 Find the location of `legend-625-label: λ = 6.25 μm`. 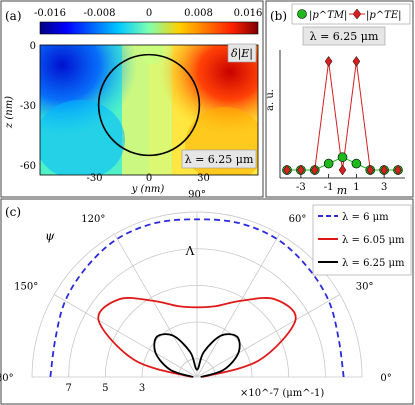

legend-625-label: λ = 6.25 μm is located at coordinates (373, 263).